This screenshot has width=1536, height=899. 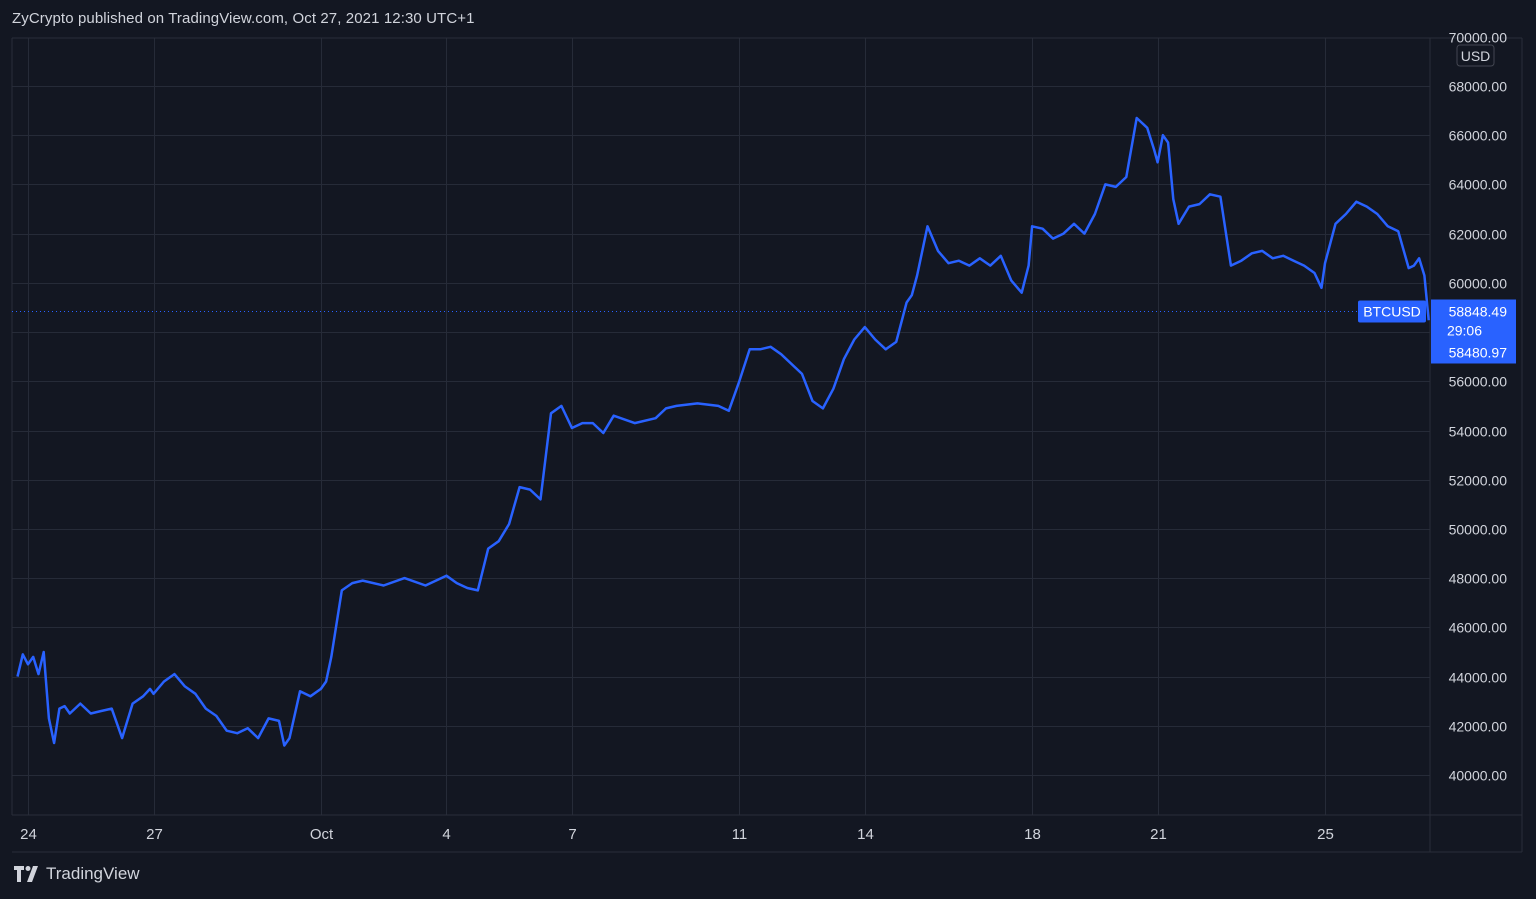 What do you see at coordinates (1464, 331) in the screenshot?
I see `countdown-text: 29:06` at bounding box center [1464, 331].